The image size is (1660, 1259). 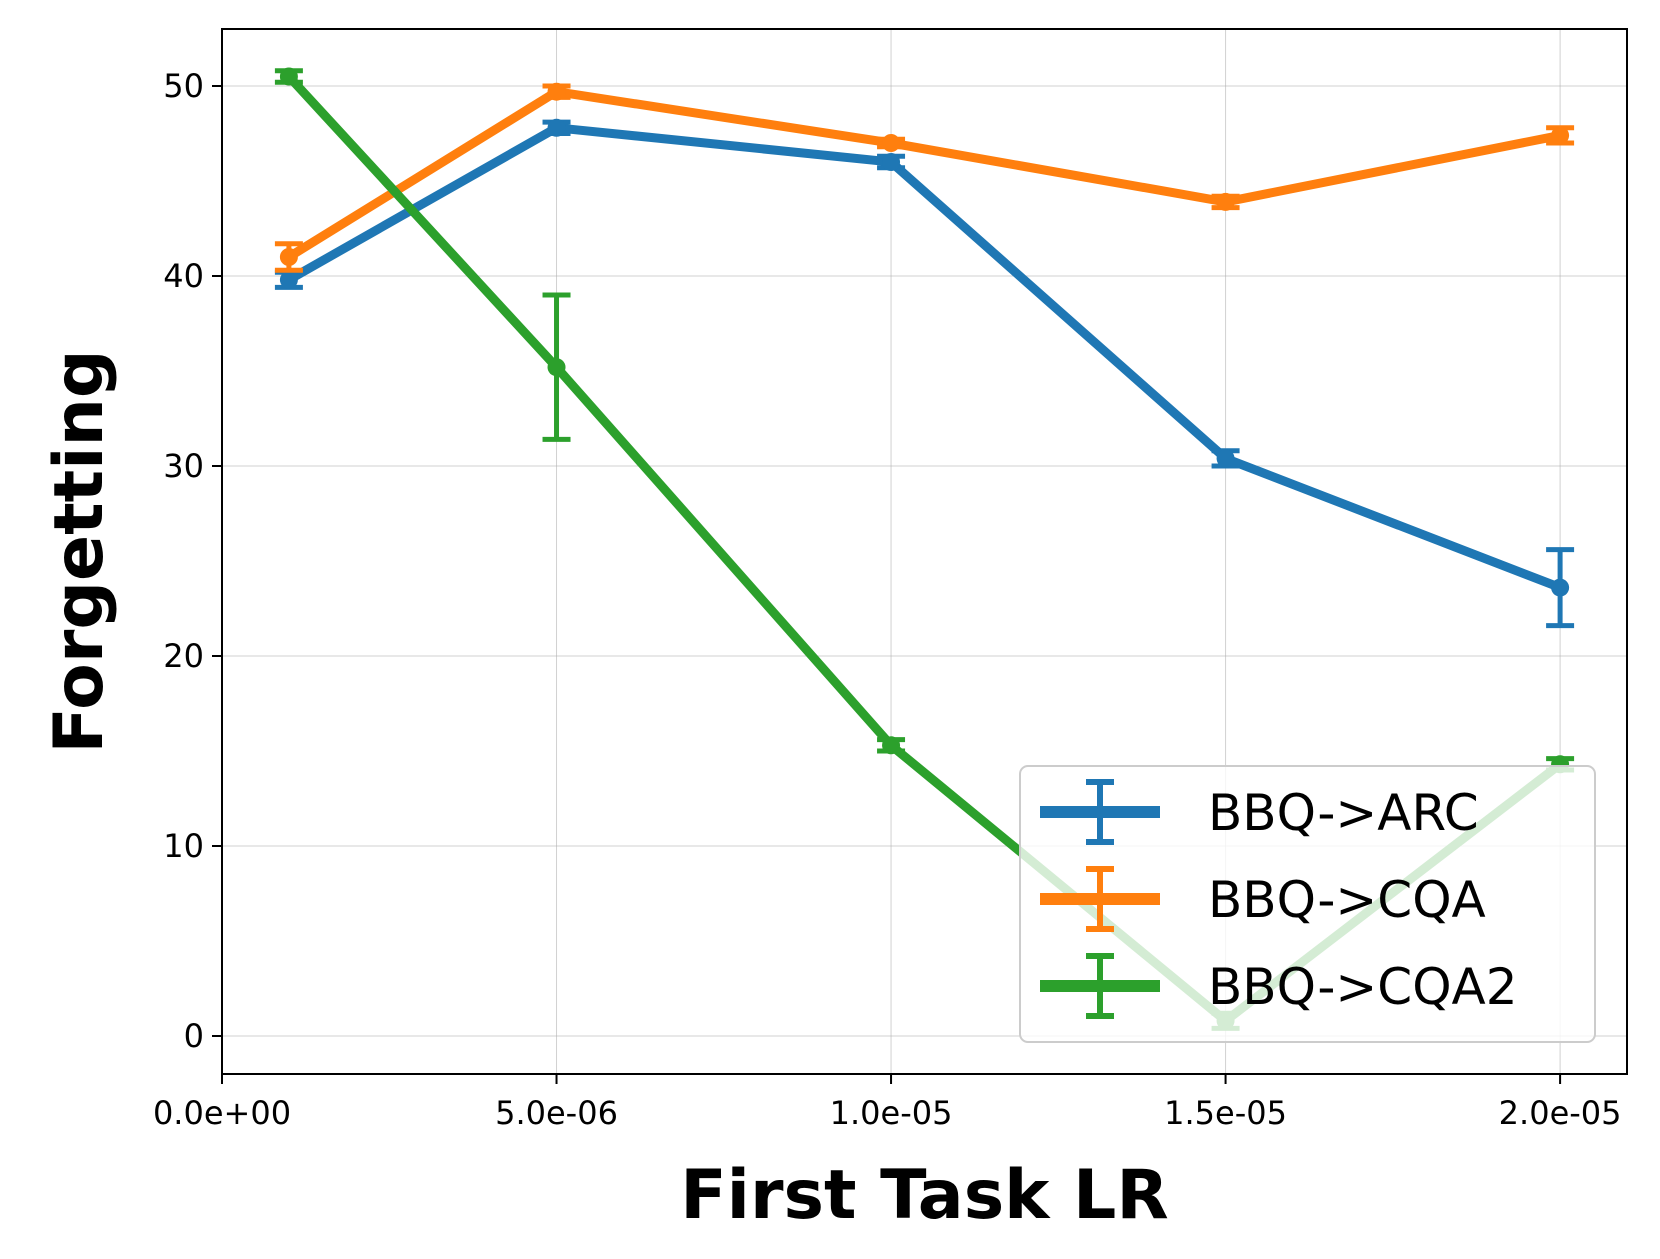 What do you see at coordinates (194, 1036) in the screenshot?
I see `y-tick-label: 0` at bounding box center [194, 1036].